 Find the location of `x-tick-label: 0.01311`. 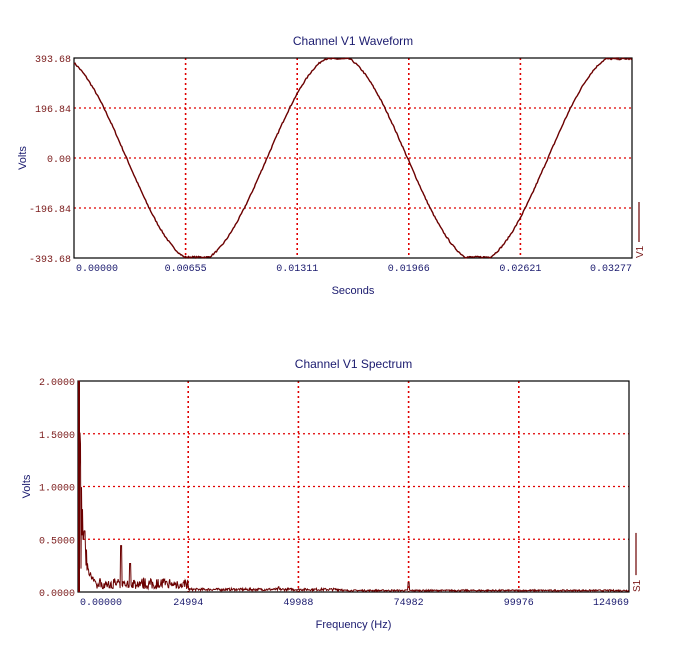

x-tick-label: 0.01311 is located at coordinates (297, 269).